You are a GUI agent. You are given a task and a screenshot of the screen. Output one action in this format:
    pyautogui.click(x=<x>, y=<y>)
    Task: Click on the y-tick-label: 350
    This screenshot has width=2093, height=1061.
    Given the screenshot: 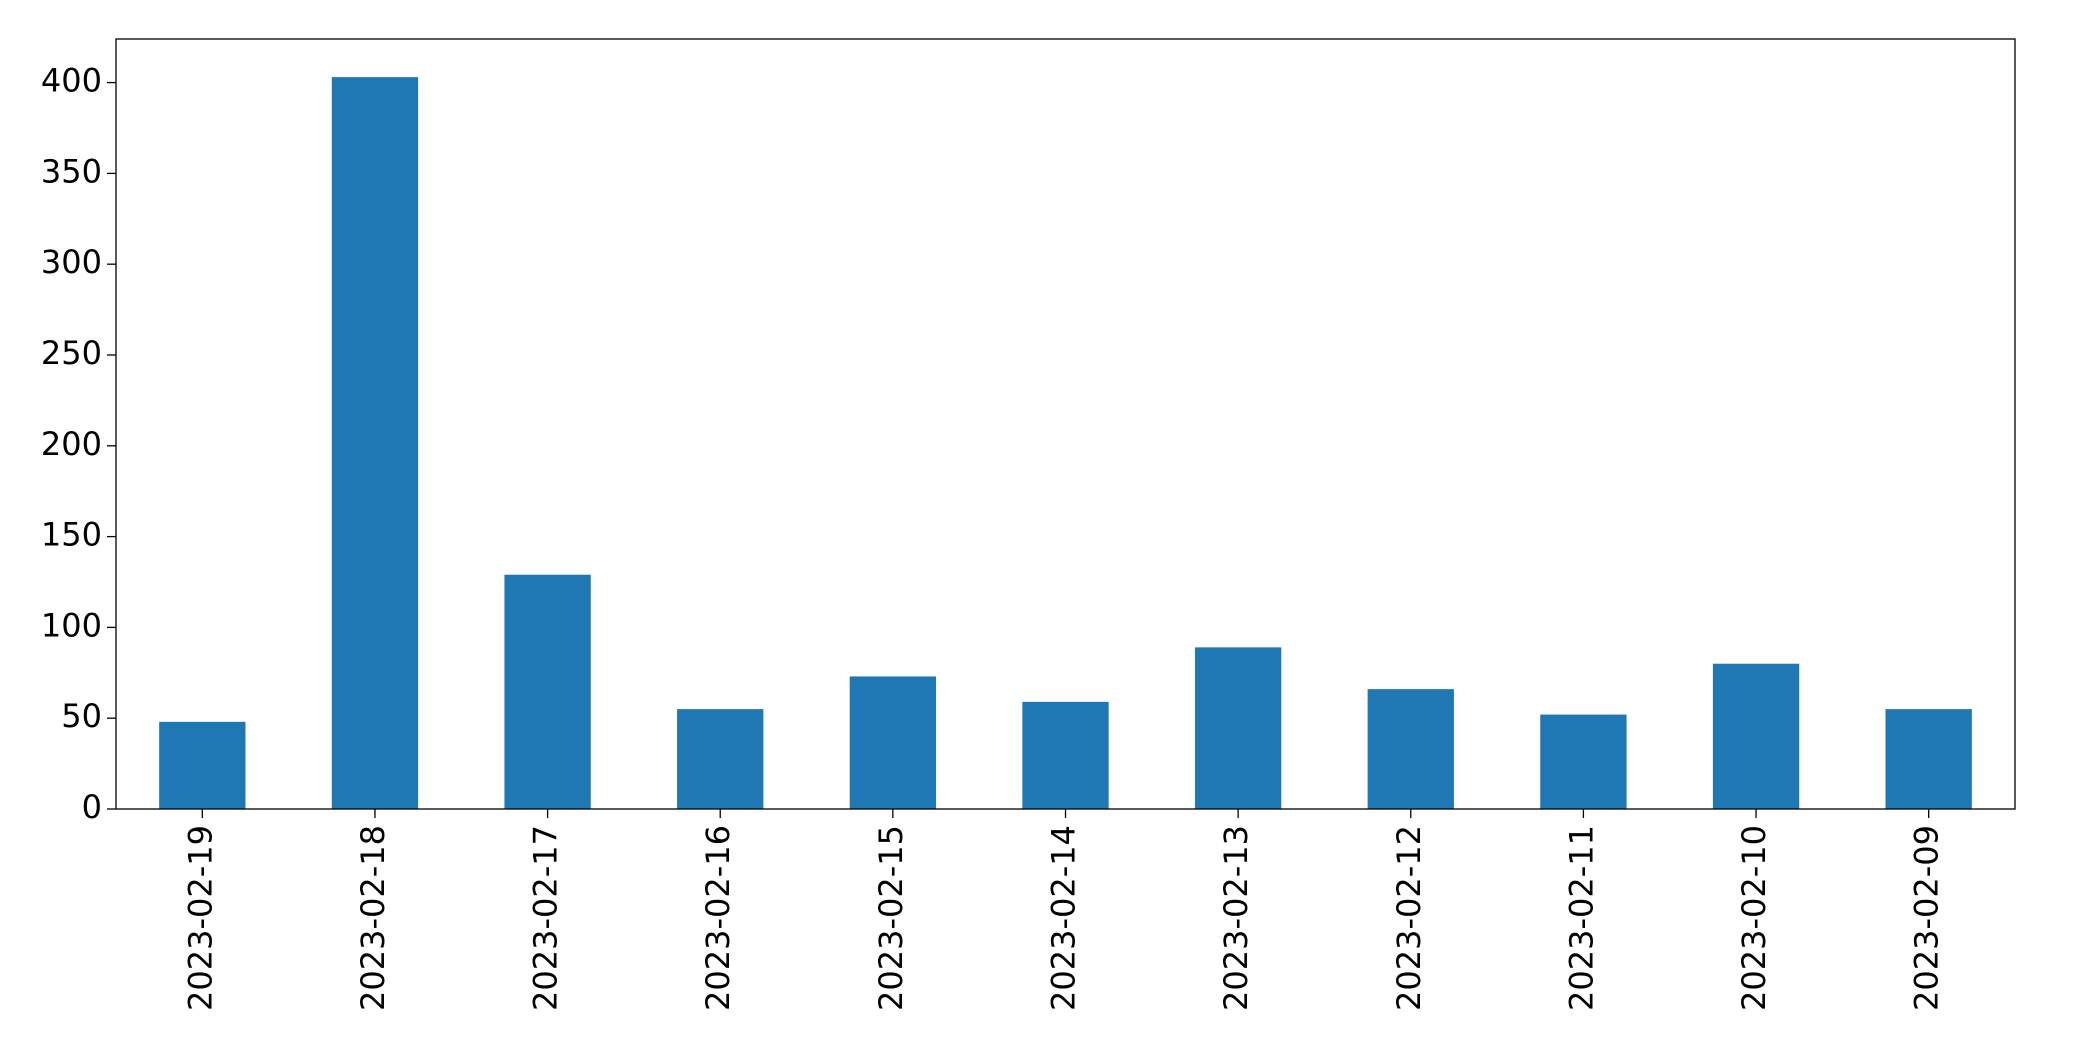 What is the action you would take?
    pyautogui.click(x=71, y=171)
    